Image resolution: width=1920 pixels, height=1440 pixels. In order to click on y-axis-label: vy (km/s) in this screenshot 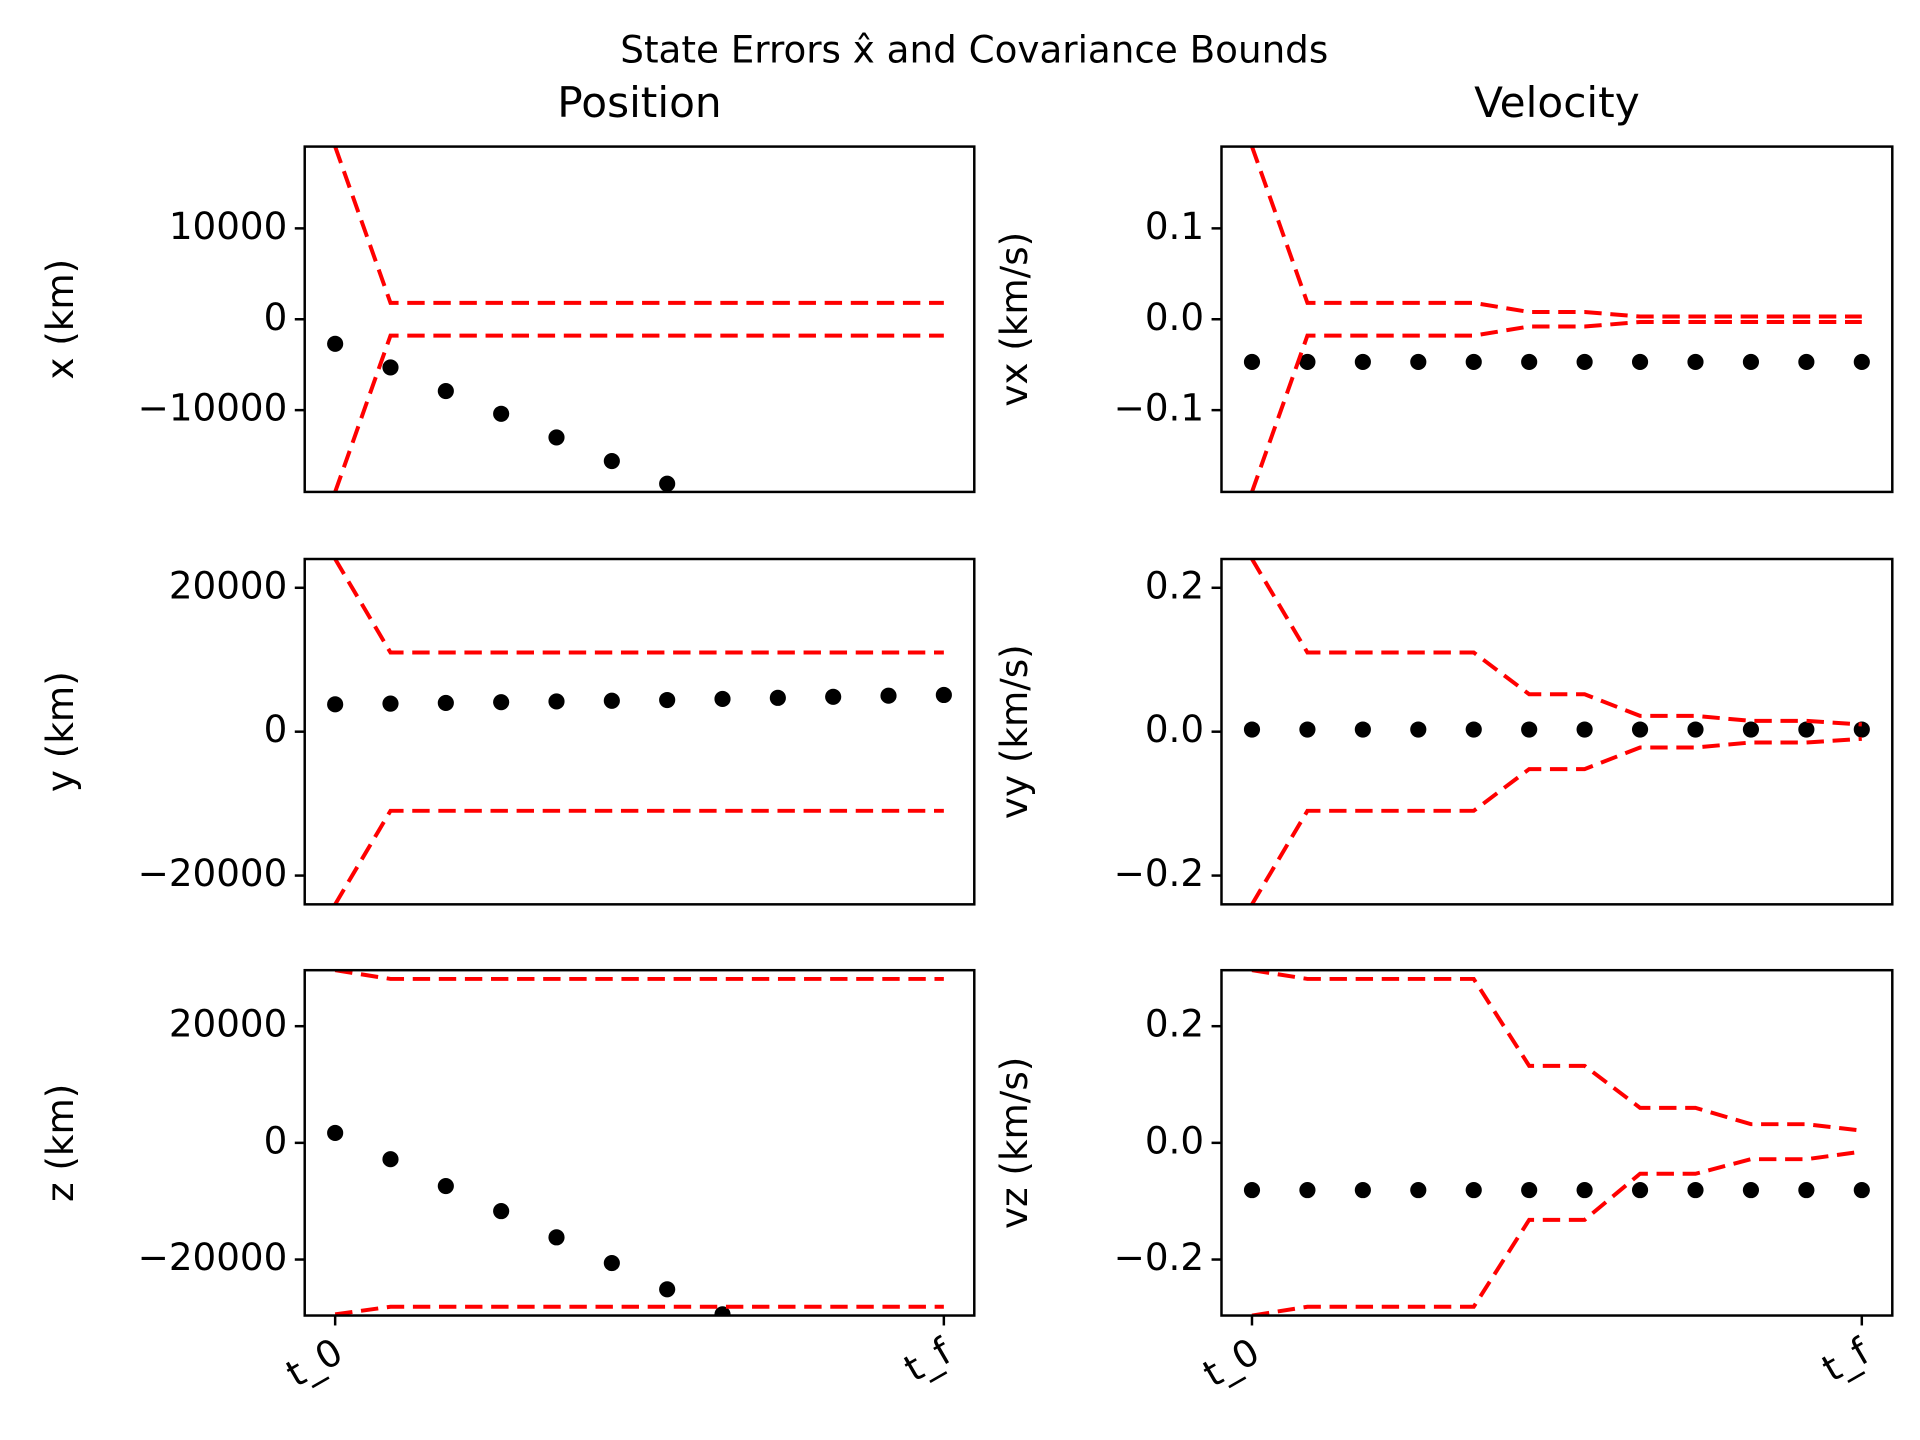, I will do `click(1014, 731)`.